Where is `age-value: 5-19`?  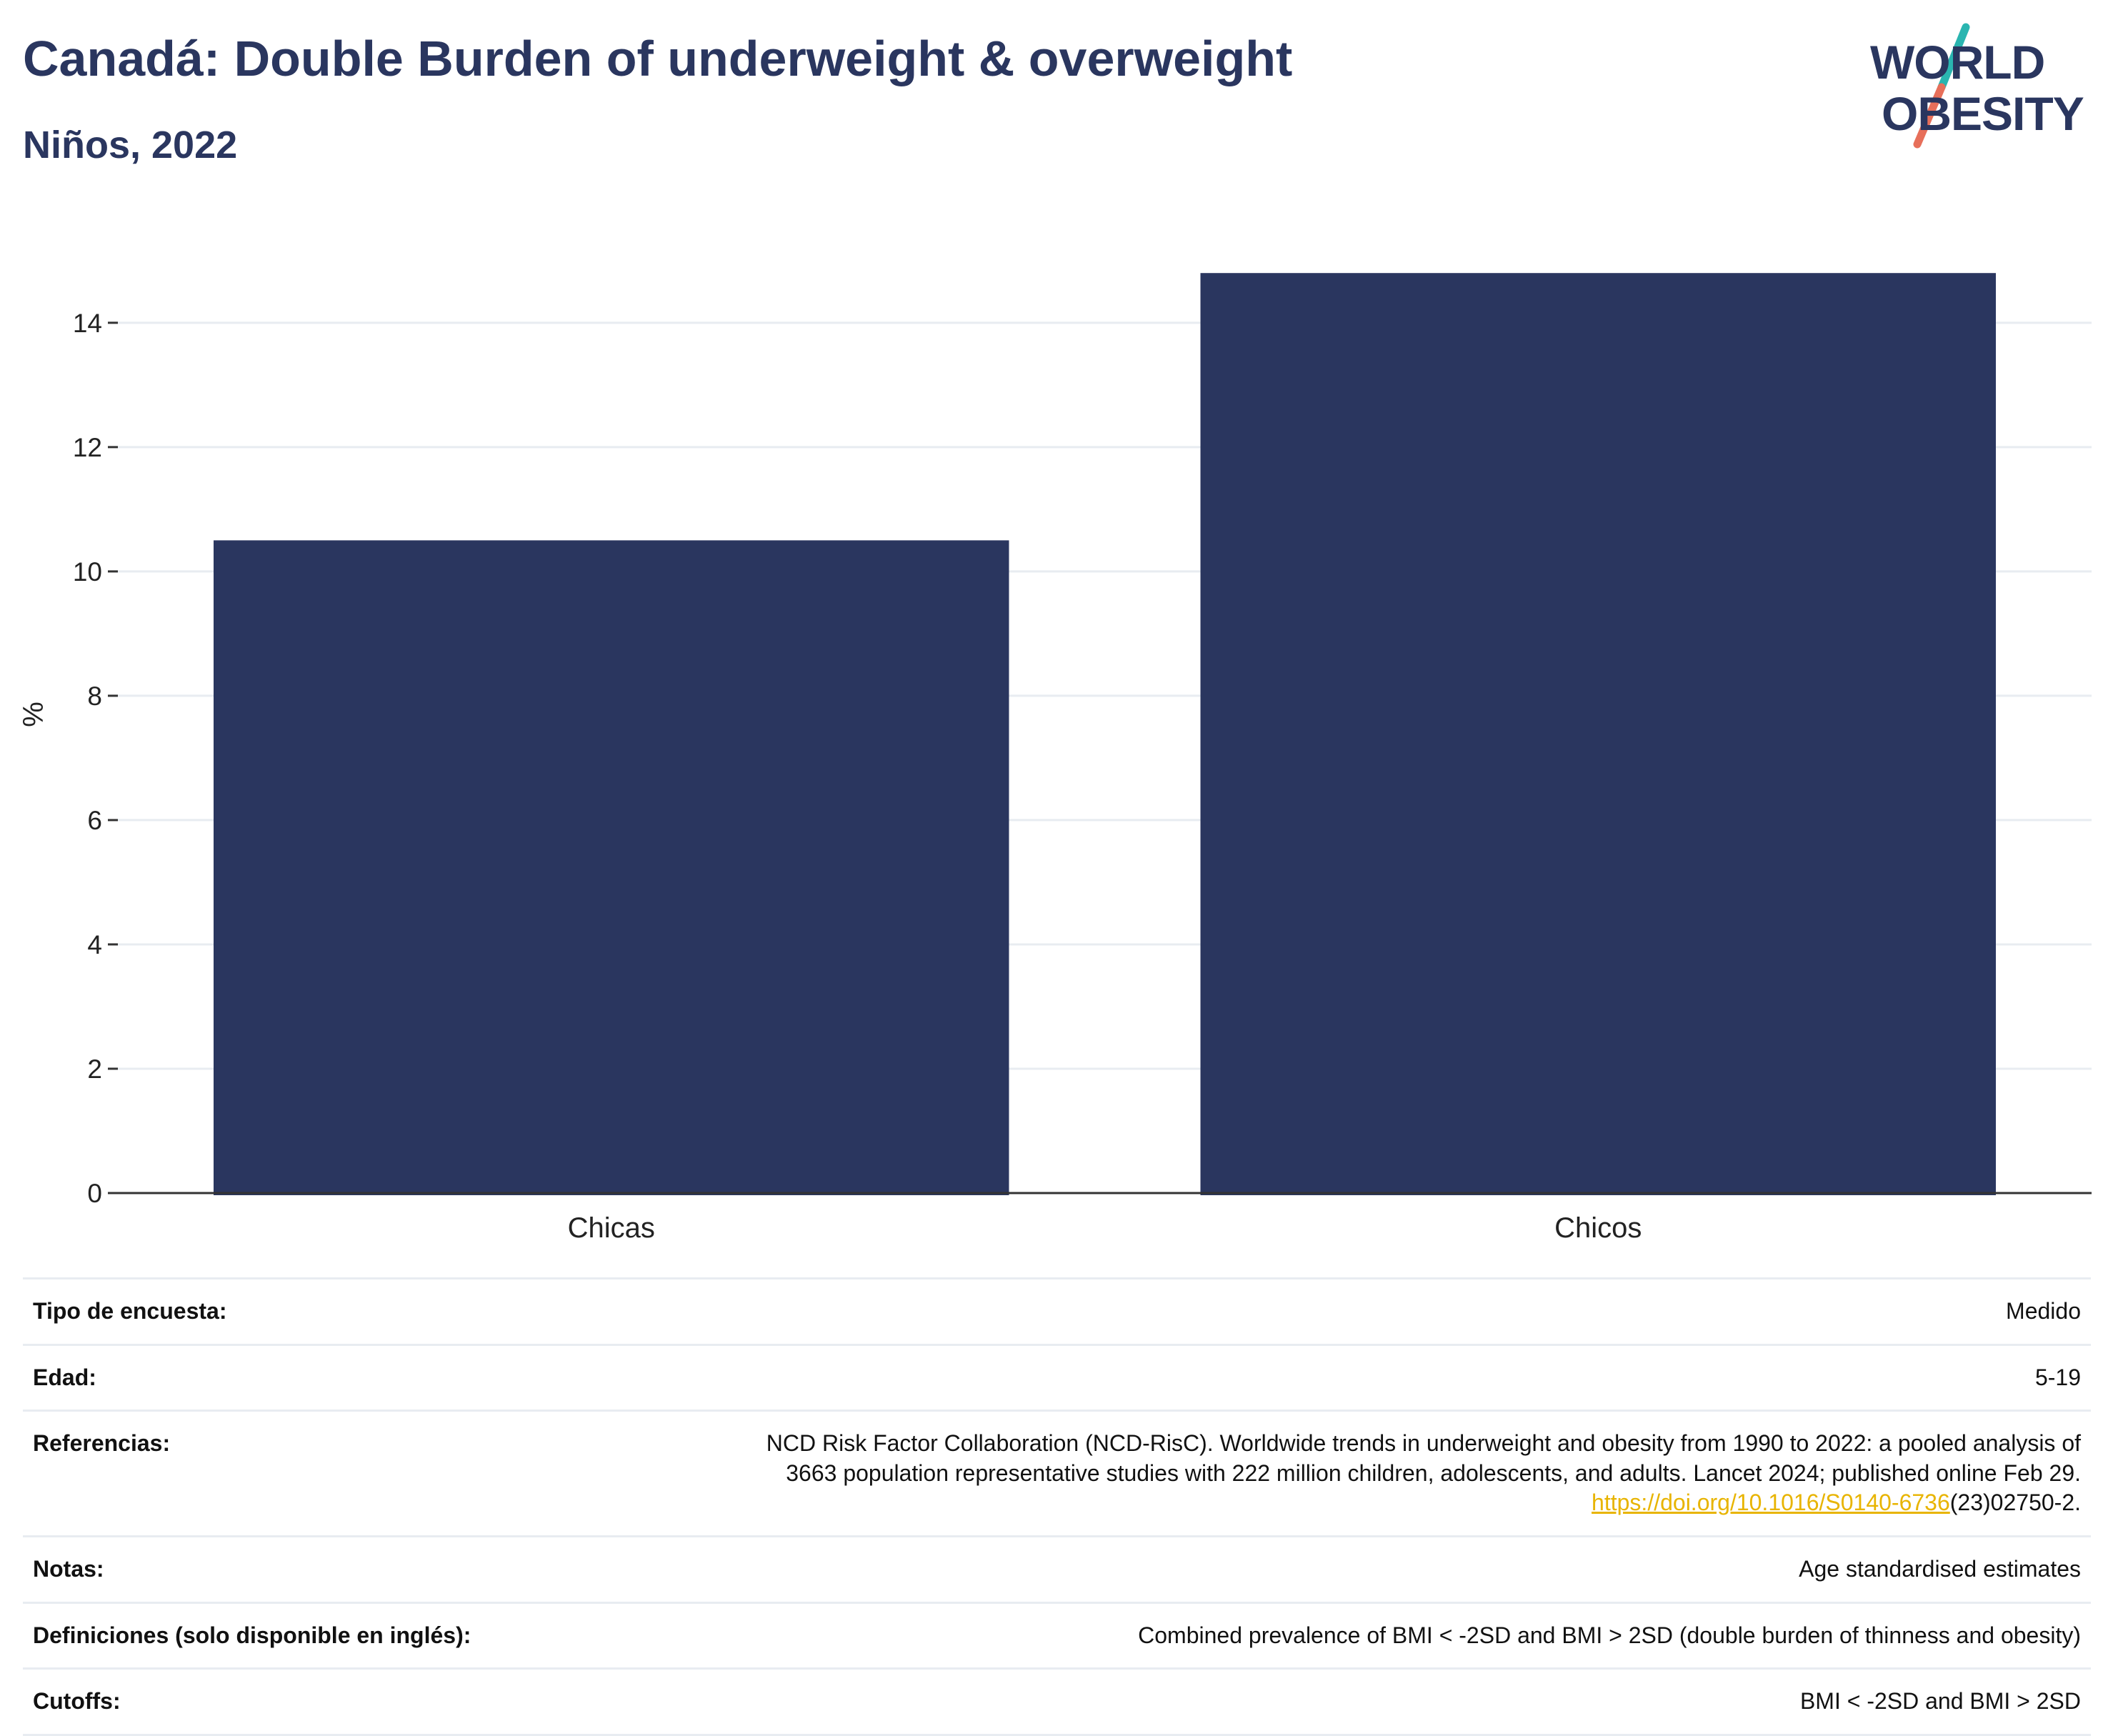
age-value: 5-19 is located at coordinates (2057, 1377).